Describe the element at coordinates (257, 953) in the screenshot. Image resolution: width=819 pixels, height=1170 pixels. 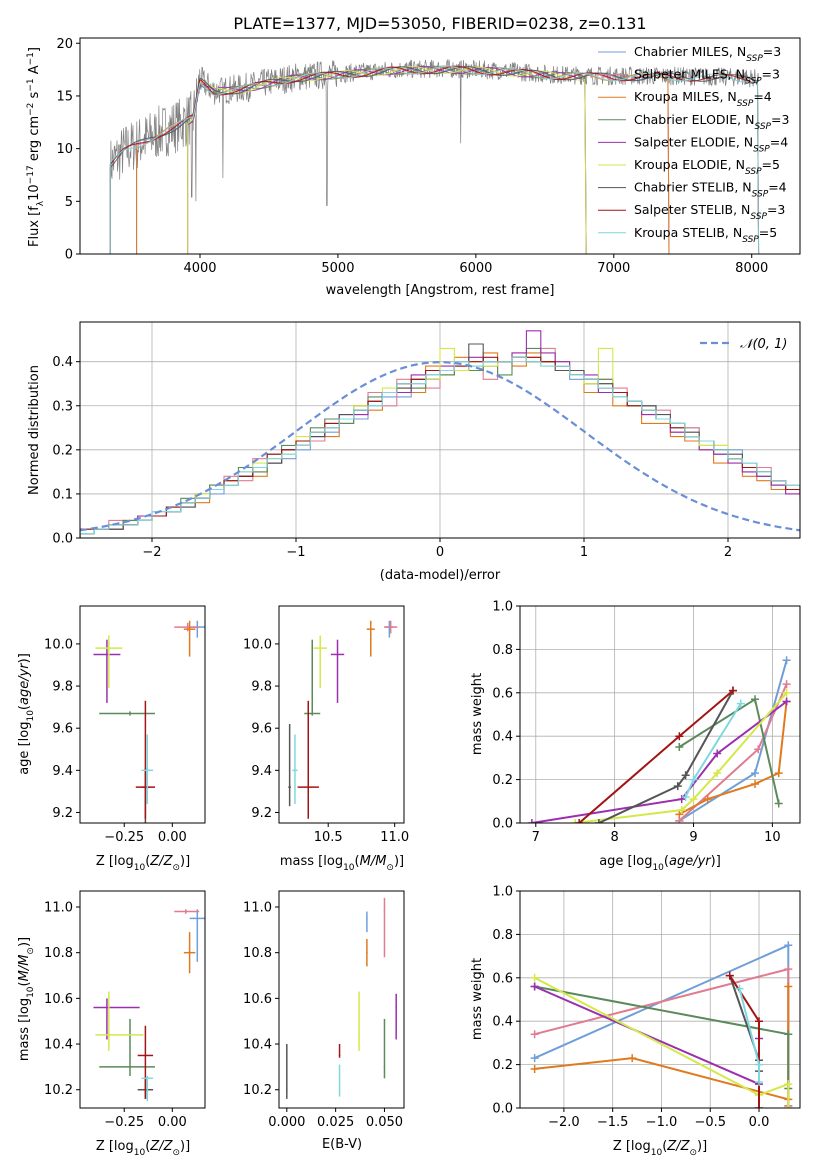
I see `y-tick-label: 10.8` at that location.